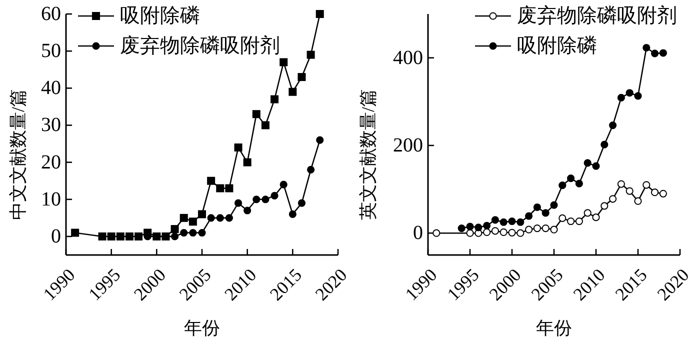 This screenshot has height=345, width=700. What do you see at coordinates (51, 14) in the screenshot?
I see `y-tick-label: 60` at bounding box center [51, 14].